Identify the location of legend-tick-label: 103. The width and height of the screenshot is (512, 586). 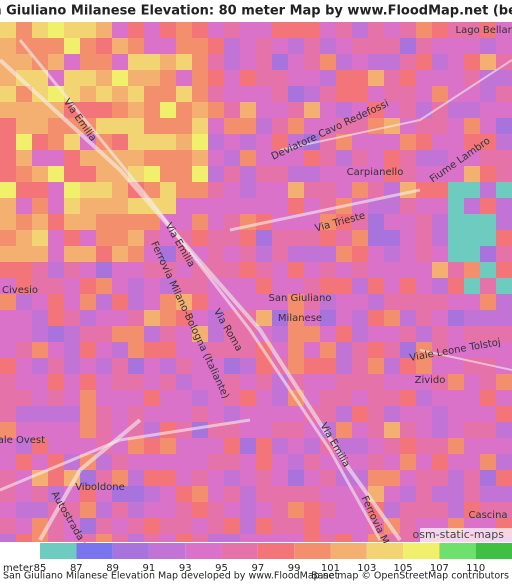
(366, 568).